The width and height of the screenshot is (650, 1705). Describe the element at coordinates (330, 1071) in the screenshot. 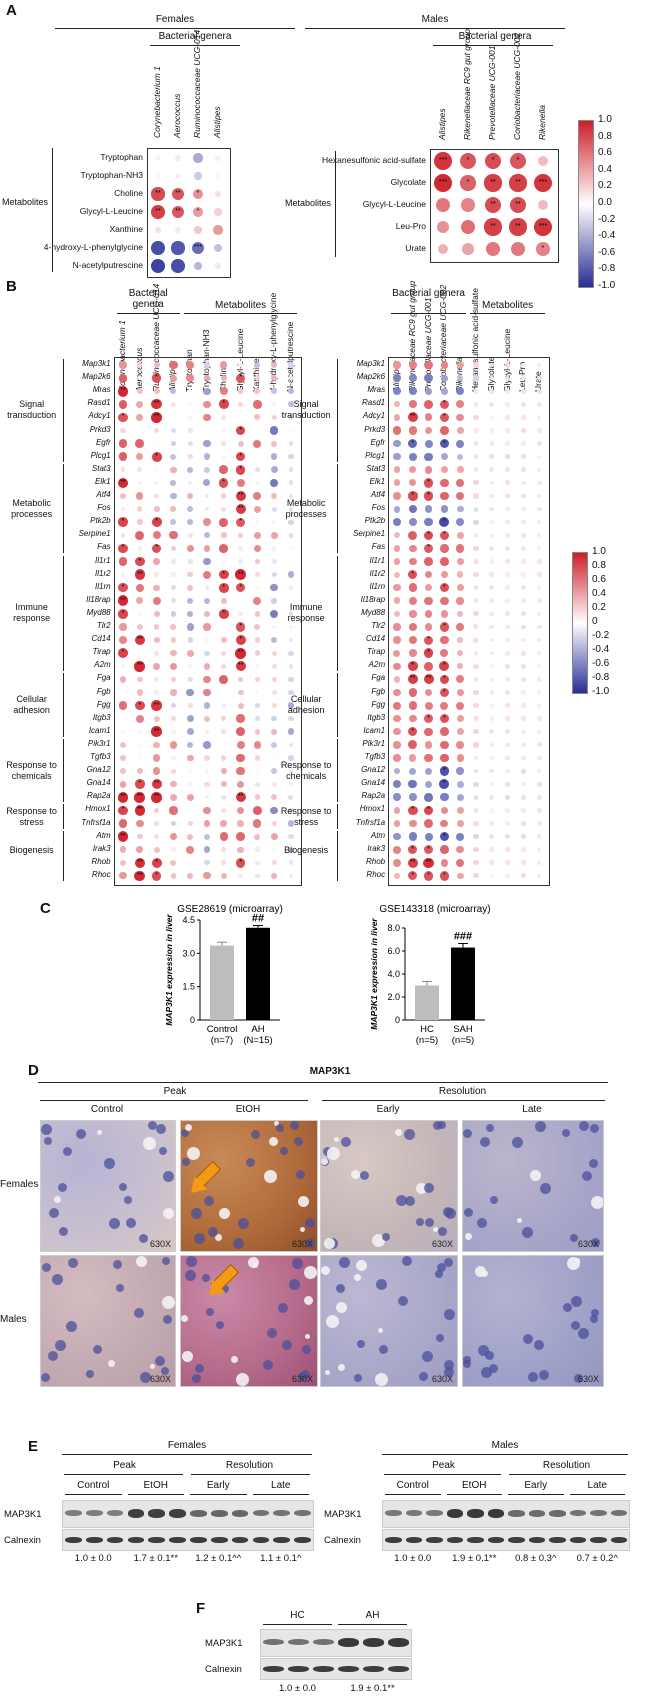

I see `d-title: MAP3K1` at that location.